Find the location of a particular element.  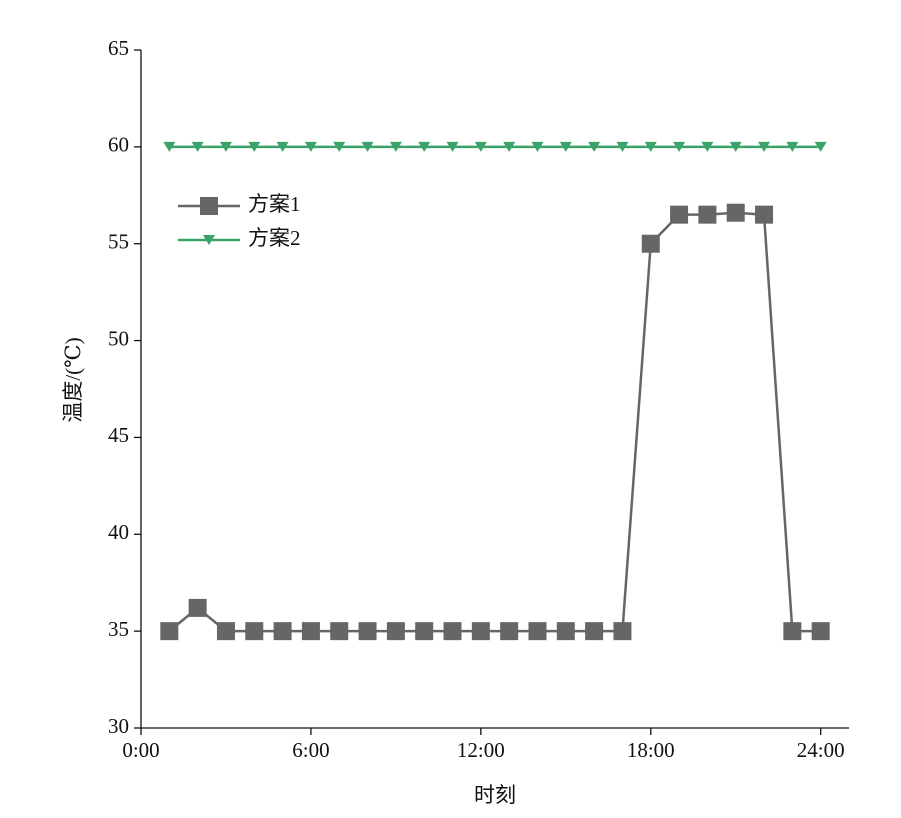

x-axis-label: 时刻 is located at coordinates (495, 795).